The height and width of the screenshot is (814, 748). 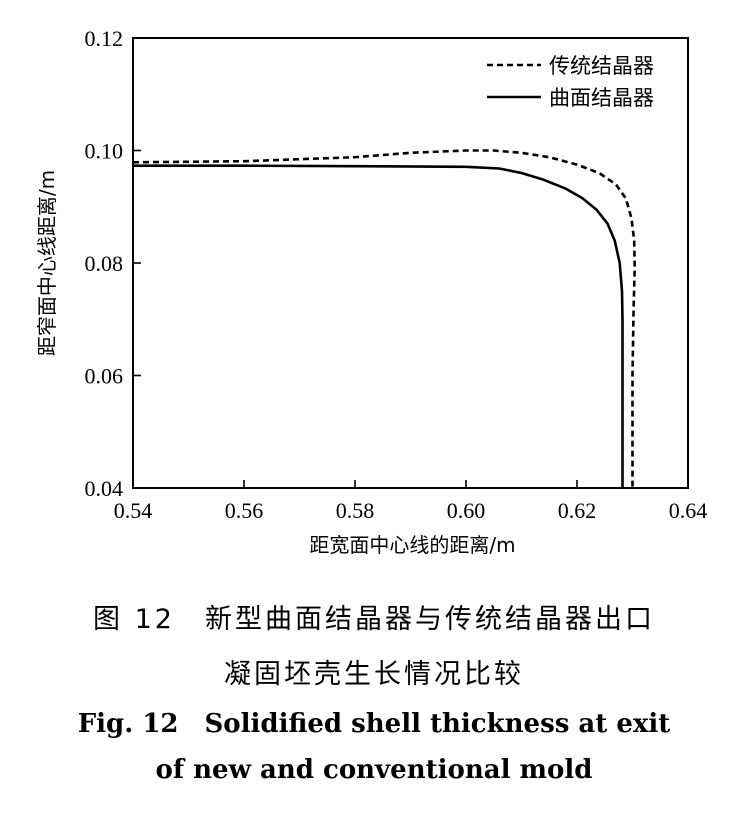 What do you see at coordinates (577, 510) in the screenshot?
I see `x-tick-label: 0.62` at bounding box center [577, 510].